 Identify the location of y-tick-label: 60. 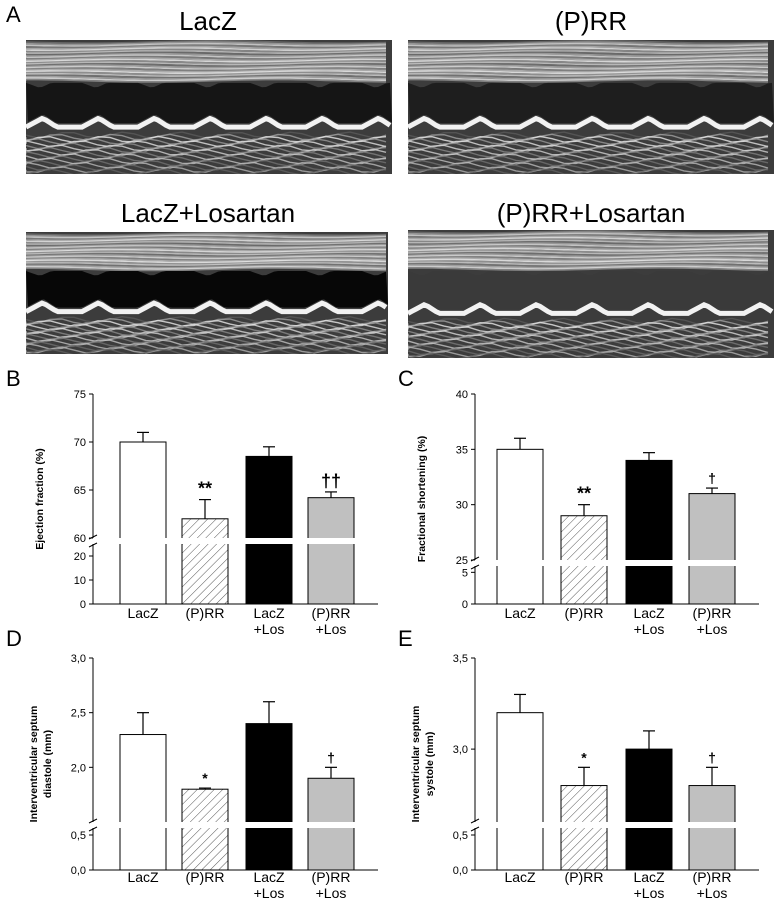
(80, 539).